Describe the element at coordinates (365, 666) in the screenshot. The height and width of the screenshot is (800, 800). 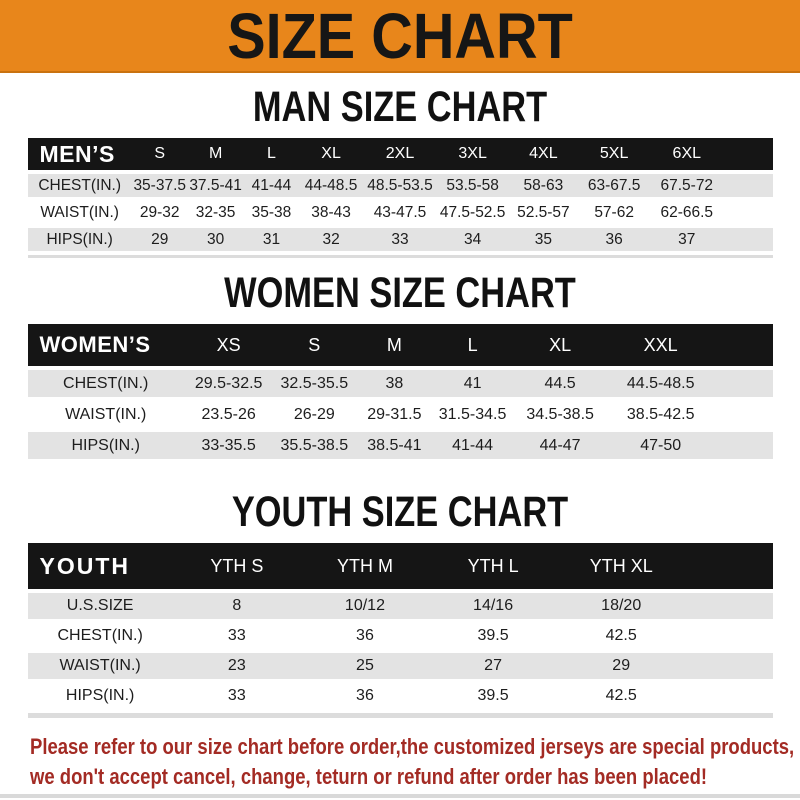
I see `value-cell: 25` at that location.